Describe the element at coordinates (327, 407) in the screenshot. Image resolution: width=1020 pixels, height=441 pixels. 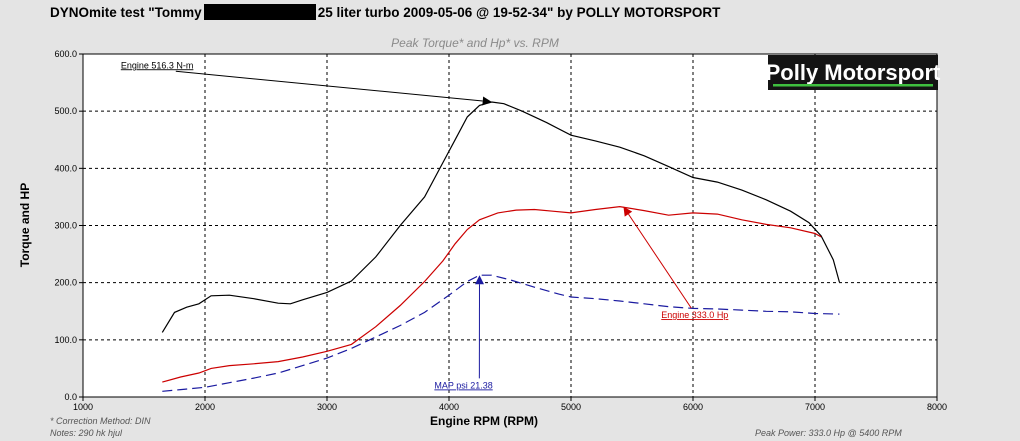
I see `x-tick-label: 3000` at that location.